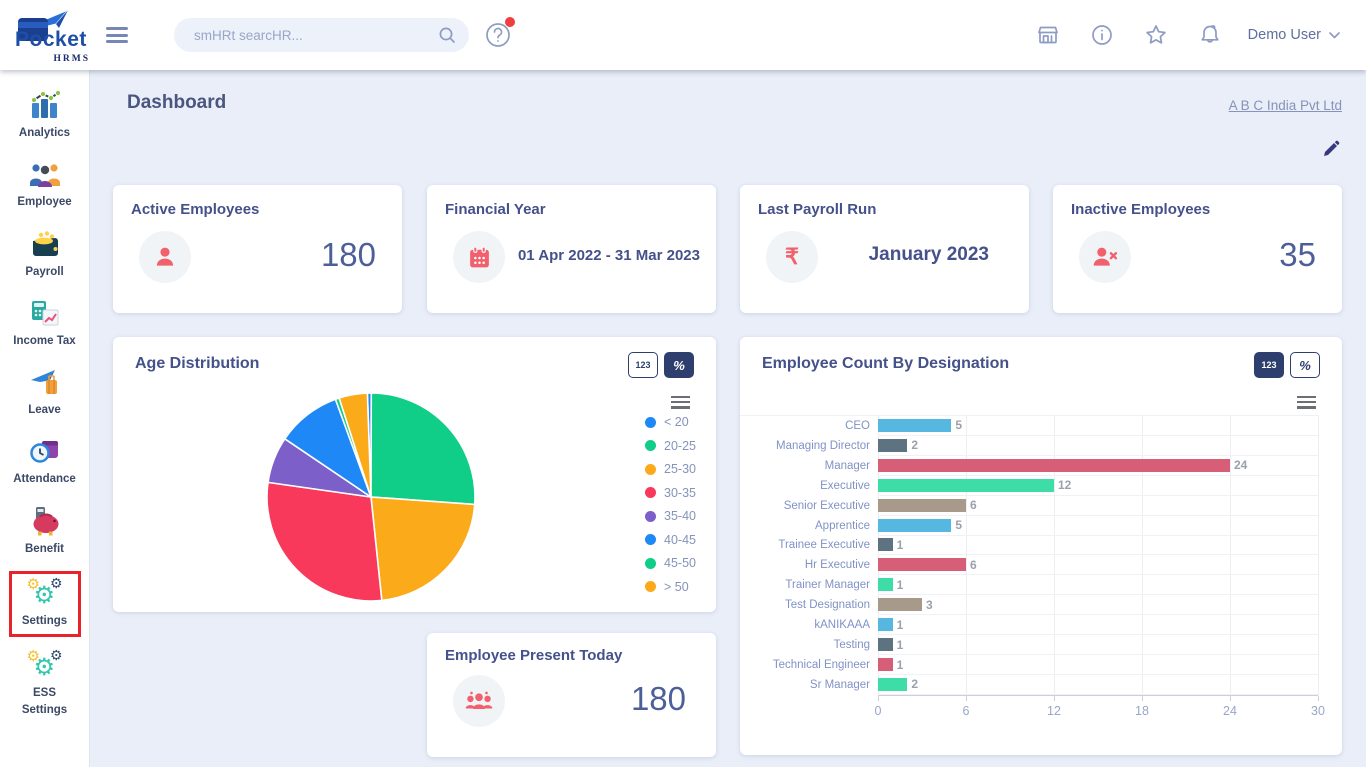 Image resolution: width=1366 pixels, height=767 pixels. What do you see at coordinates (915, 425) in the screenshot?
I see `bar-CEO` at bounding box center [915, 425].